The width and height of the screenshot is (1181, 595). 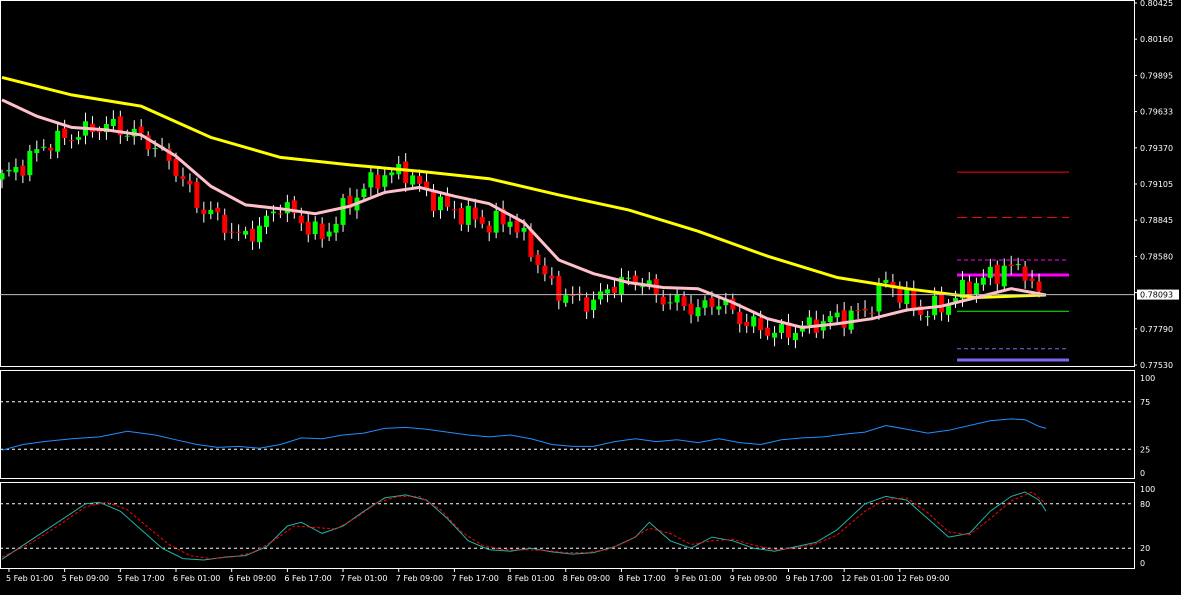 What do you see at coordinates (524, 525) in the screenshot?
I see `stochastic-signal-line` at bounding box center [524, 525].